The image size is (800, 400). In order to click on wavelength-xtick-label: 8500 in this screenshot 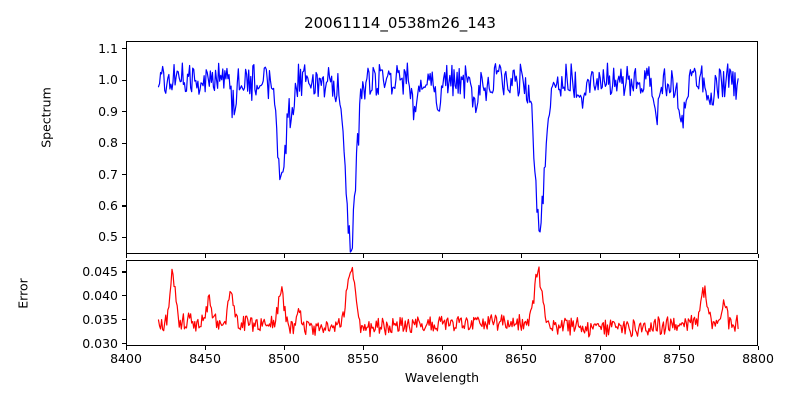, I will do `click(284, 358)`.